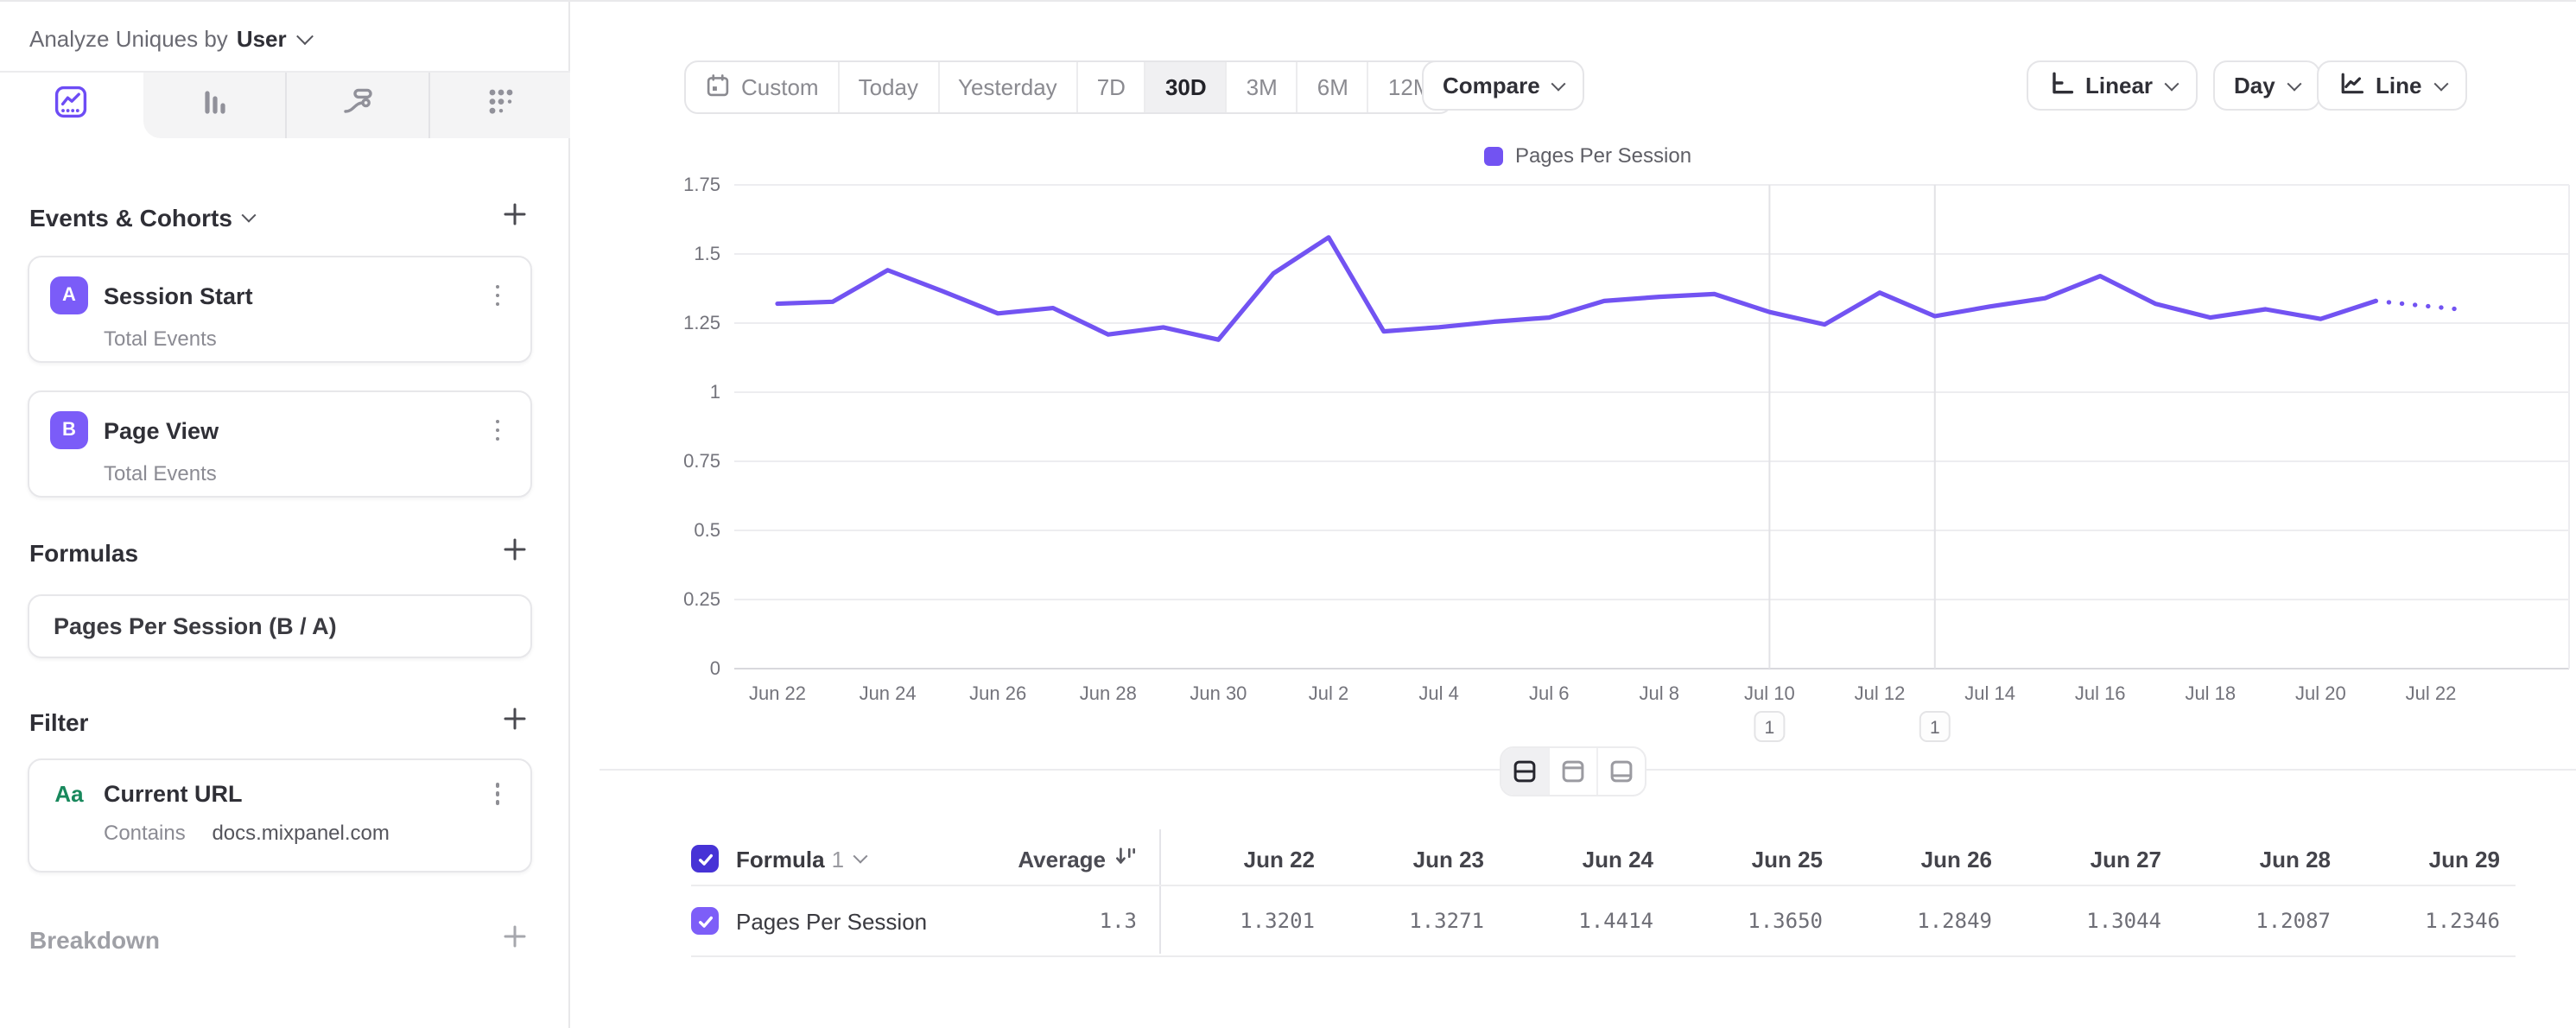  I want to click on formula-card: Pages Per Session (B / A), so click(280, 626).